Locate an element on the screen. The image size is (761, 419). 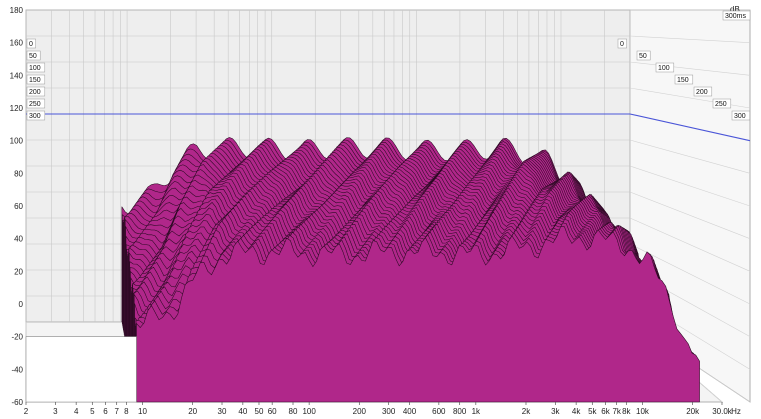
x-tick-label: 200 is located at coordinates (360, 411).